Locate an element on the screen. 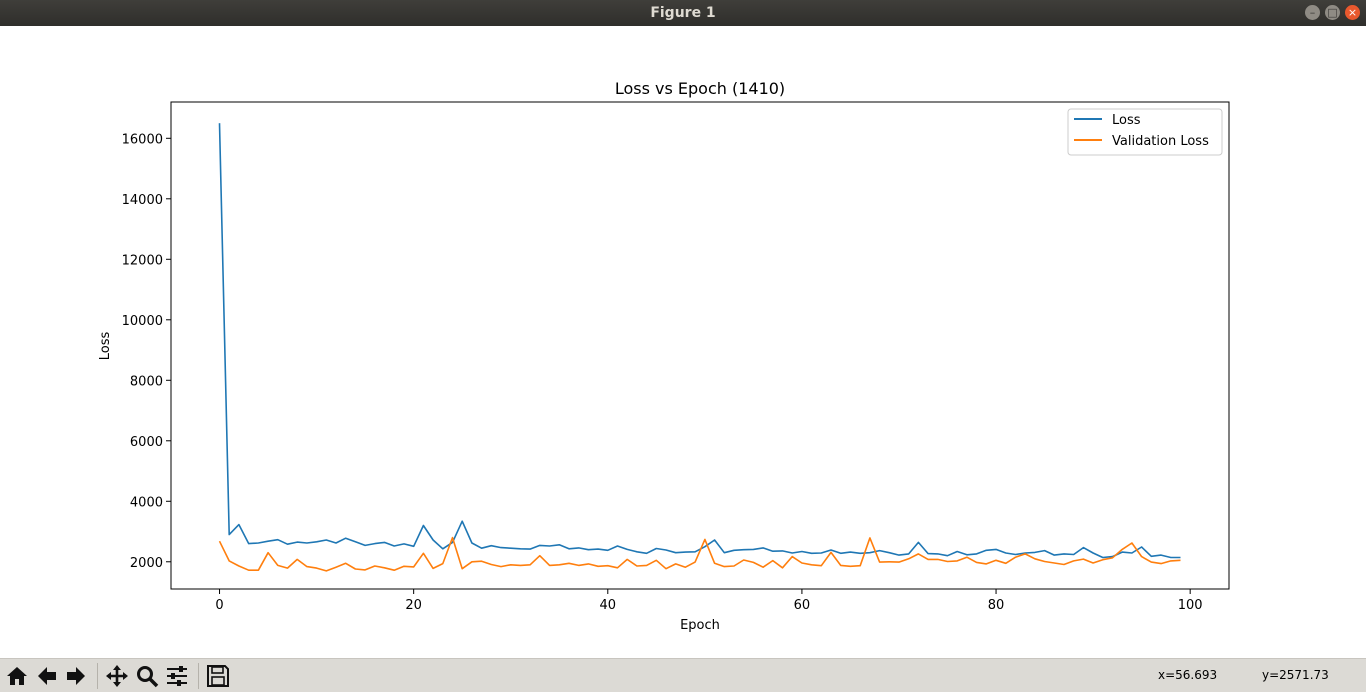  y-axis-label: Loss is located at coordinates (105, 346).